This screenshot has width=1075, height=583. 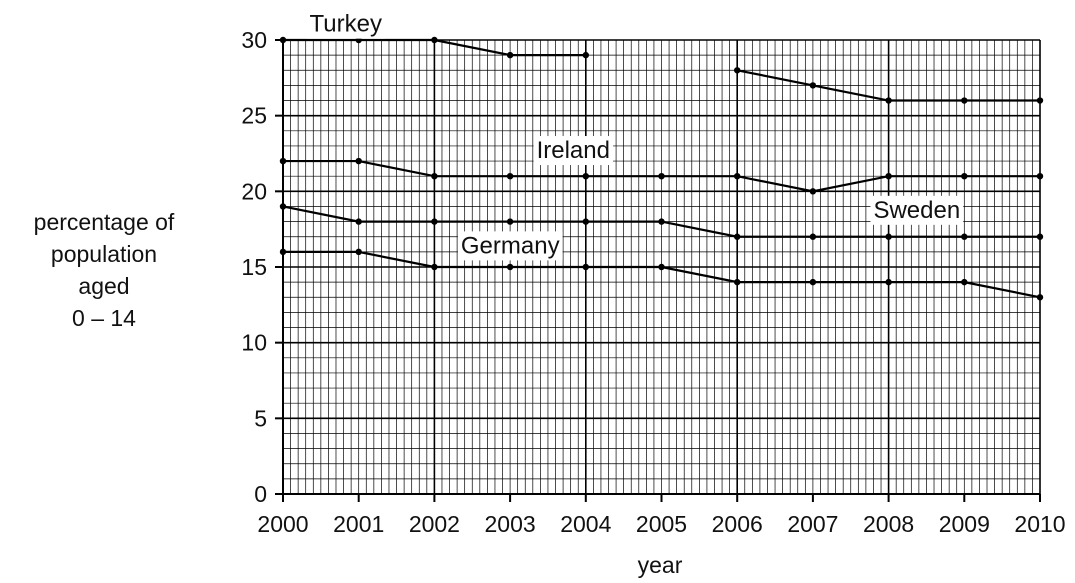 What do you see at coordinates (254, 191) in the screenshot?
I see `y-tick-label: 20` at bounding box center [254, 191].